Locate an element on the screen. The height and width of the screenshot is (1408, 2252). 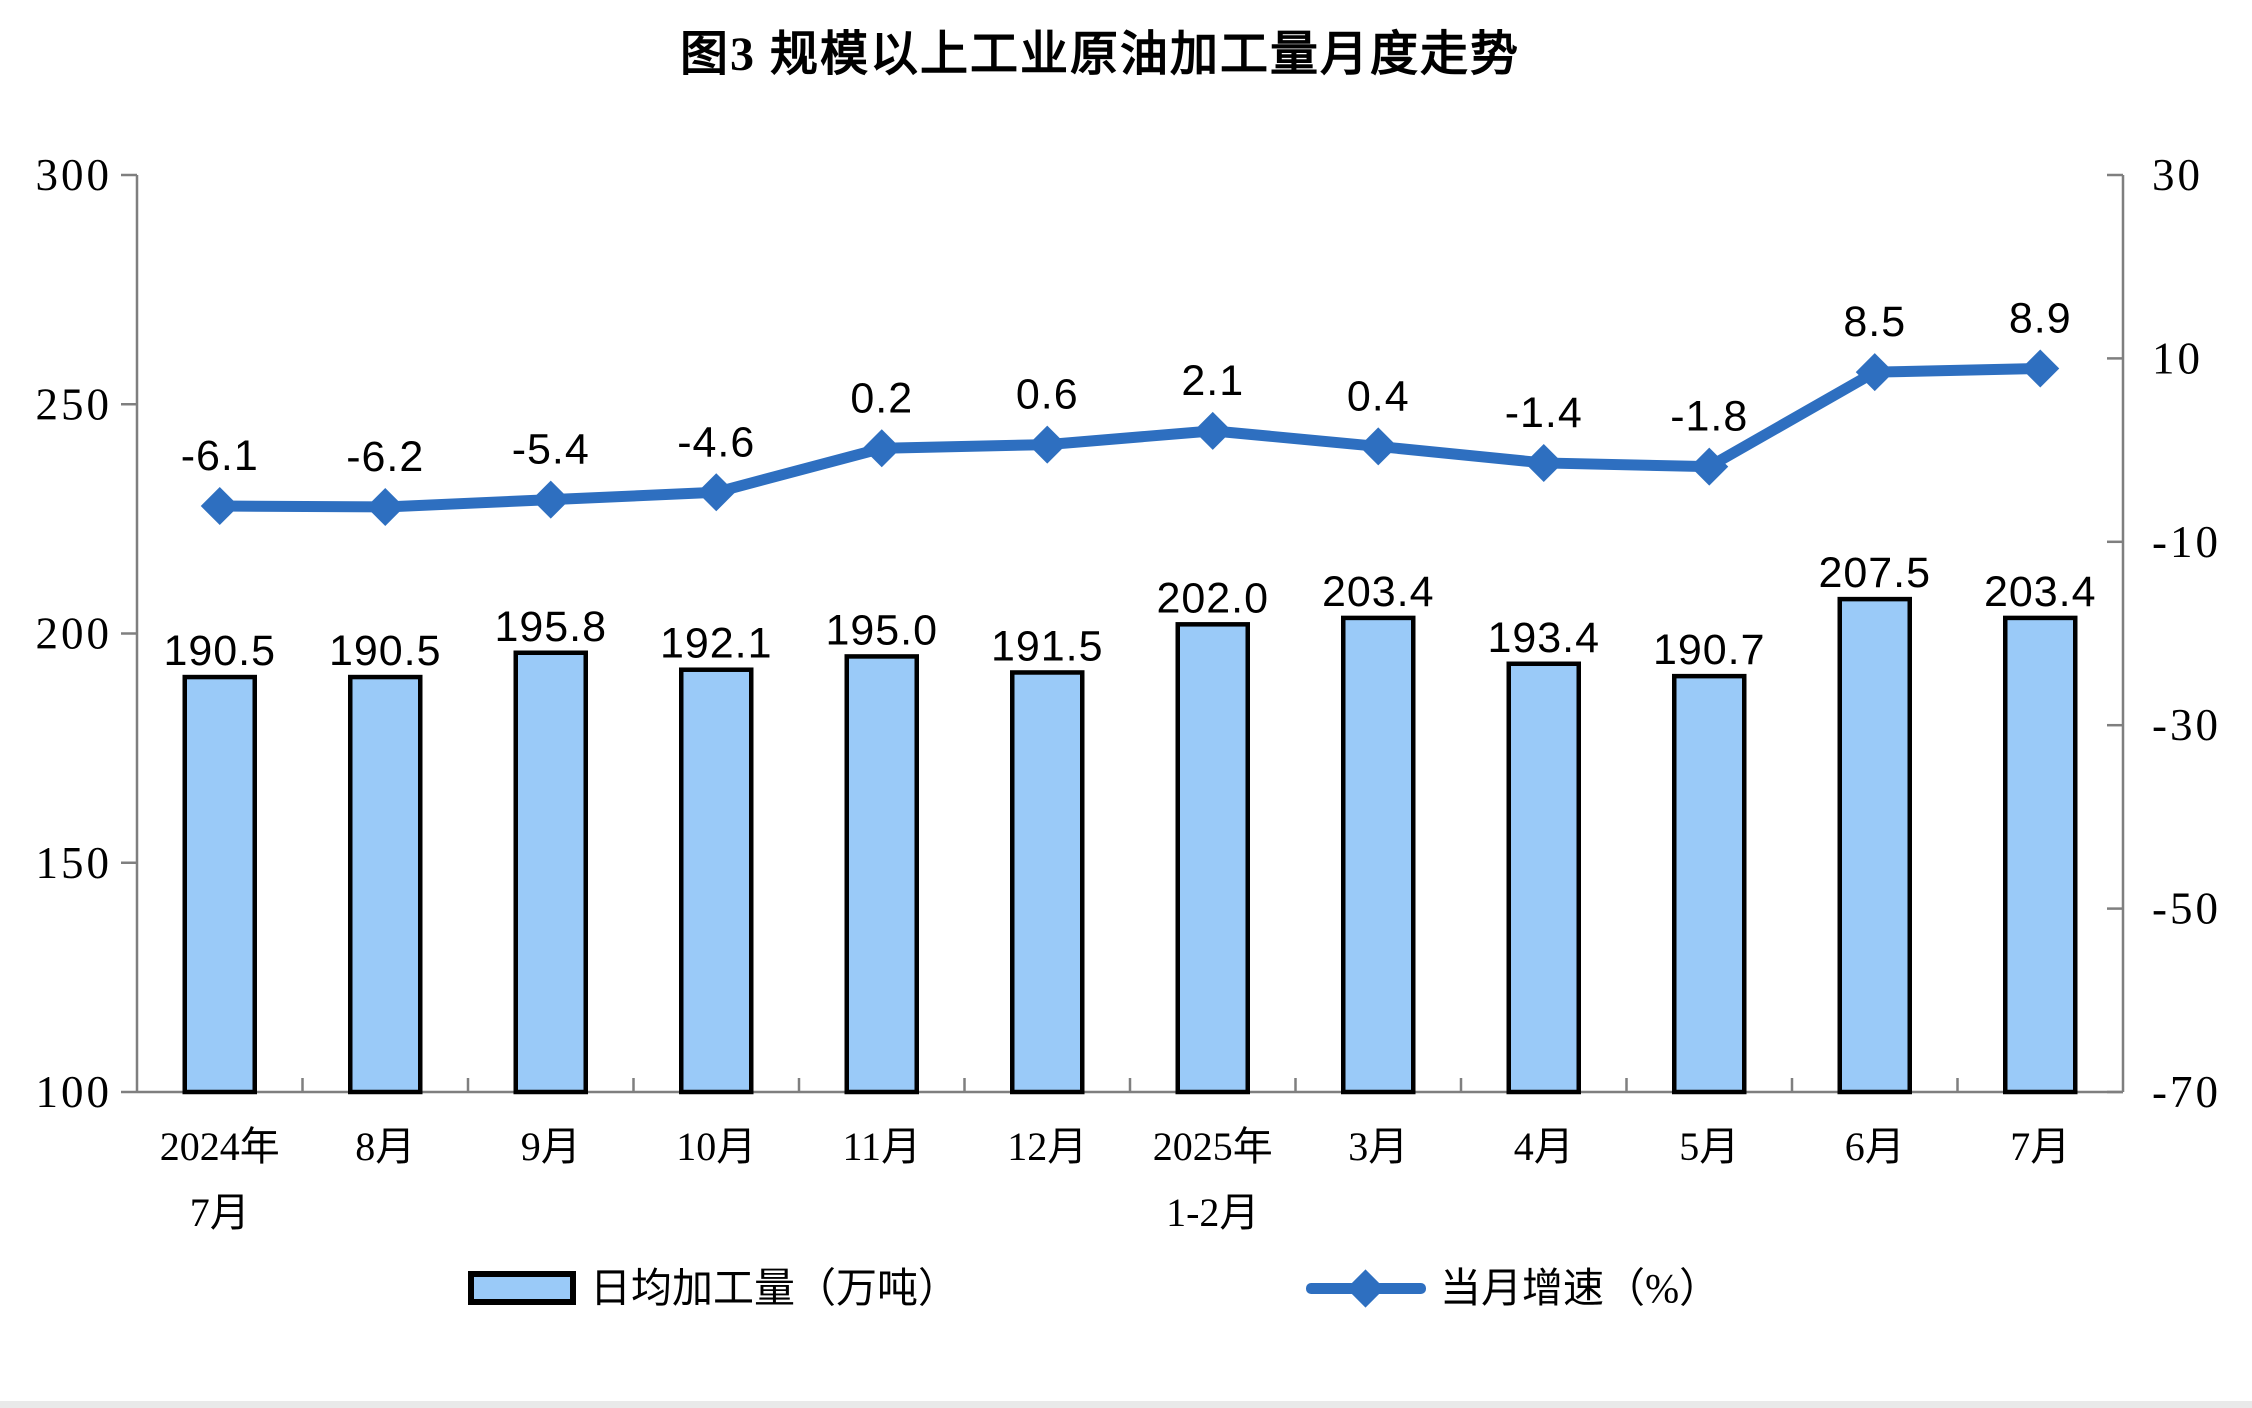
left-axis-tick-label: 100 is located at coordinates (74, 1092).